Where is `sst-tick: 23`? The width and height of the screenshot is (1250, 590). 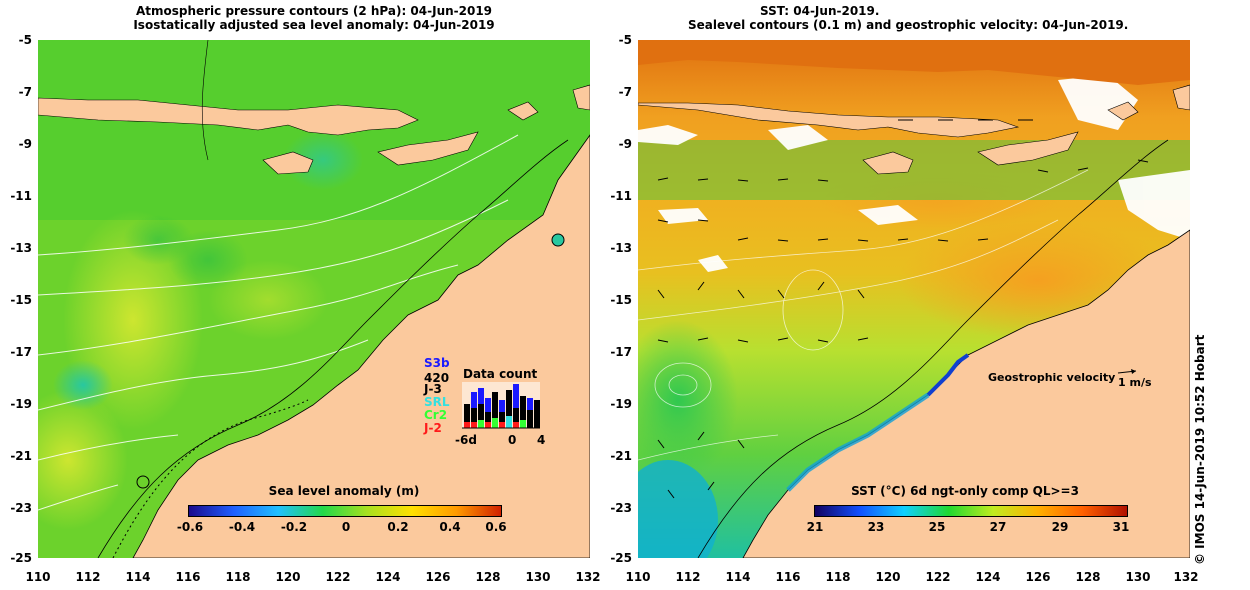 sst-tick: 23 is located at coordinates (876, 527).